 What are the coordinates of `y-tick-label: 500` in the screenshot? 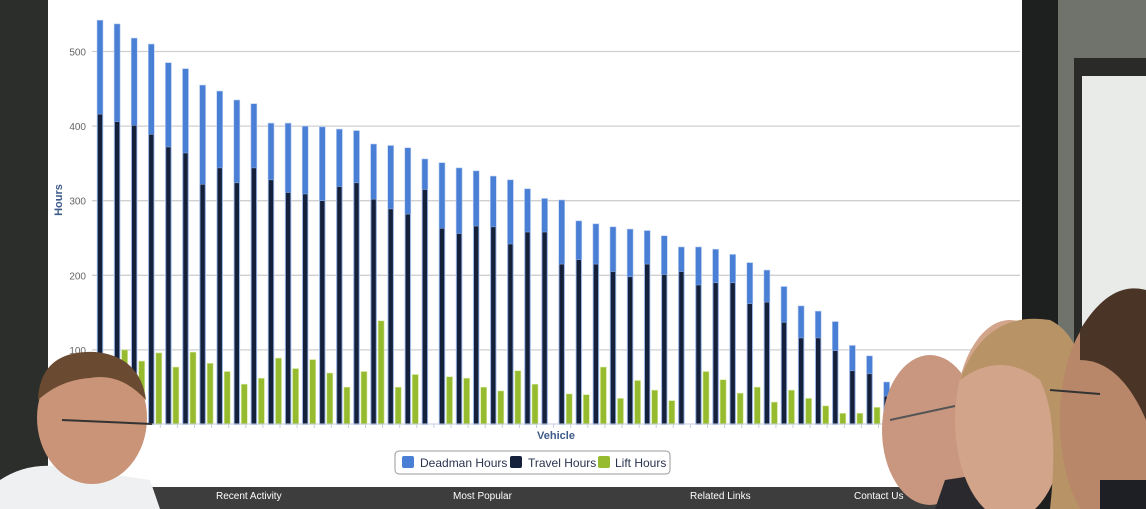 It's located at (77, 53).